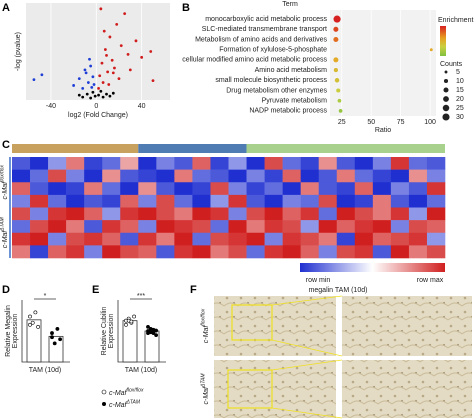 The width and height of the screenshot is (474, 419). Describe the element at coordinates (3, 223) in the screenshot. I see `superscript: ΔTAM` at that location.